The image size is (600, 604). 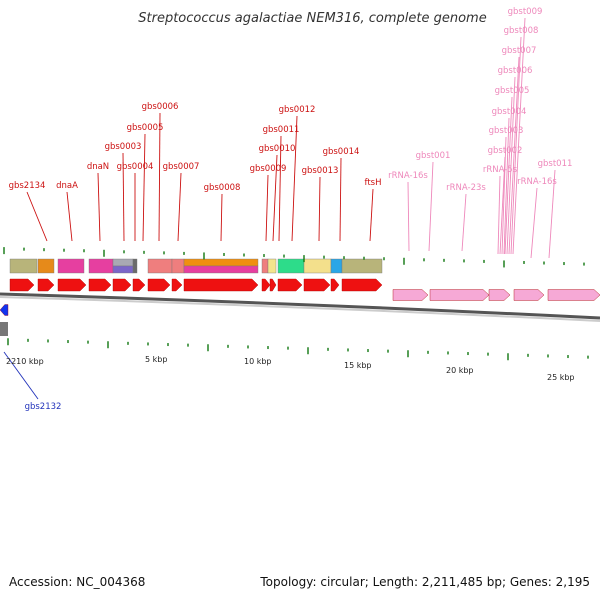 What do you see at coordinates (512, 91) in the screenshot?
I see `rna-label-gbst005: gbst005` at bounding box center [512, 91].